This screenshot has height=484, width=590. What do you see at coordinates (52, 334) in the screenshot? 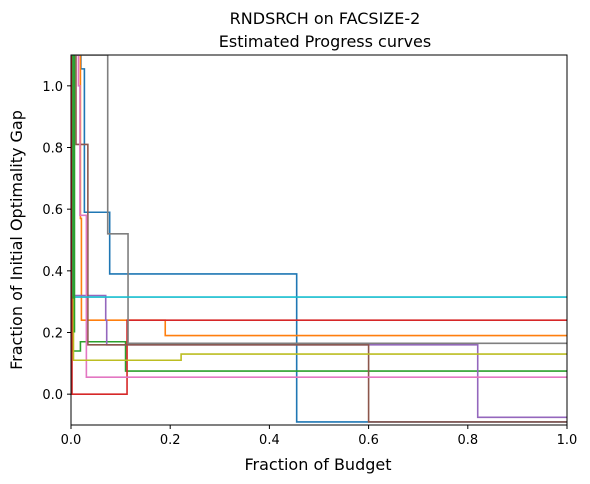
I see `y-tick-label: 0.2` at bounding box center [52, 334].